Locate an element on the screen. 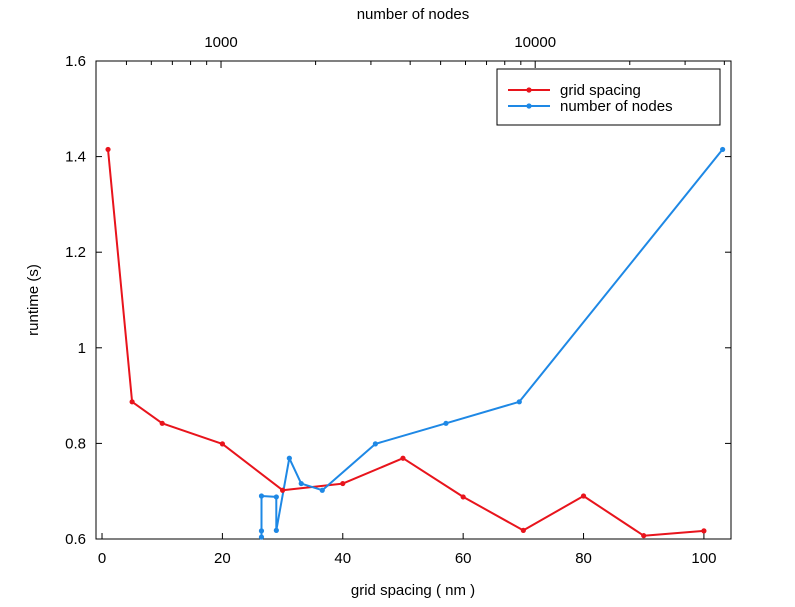 Image resolution: width=795 pixels, height=607 pixels. y-tick-label: 0.6 is located at coordinates (75, 539).